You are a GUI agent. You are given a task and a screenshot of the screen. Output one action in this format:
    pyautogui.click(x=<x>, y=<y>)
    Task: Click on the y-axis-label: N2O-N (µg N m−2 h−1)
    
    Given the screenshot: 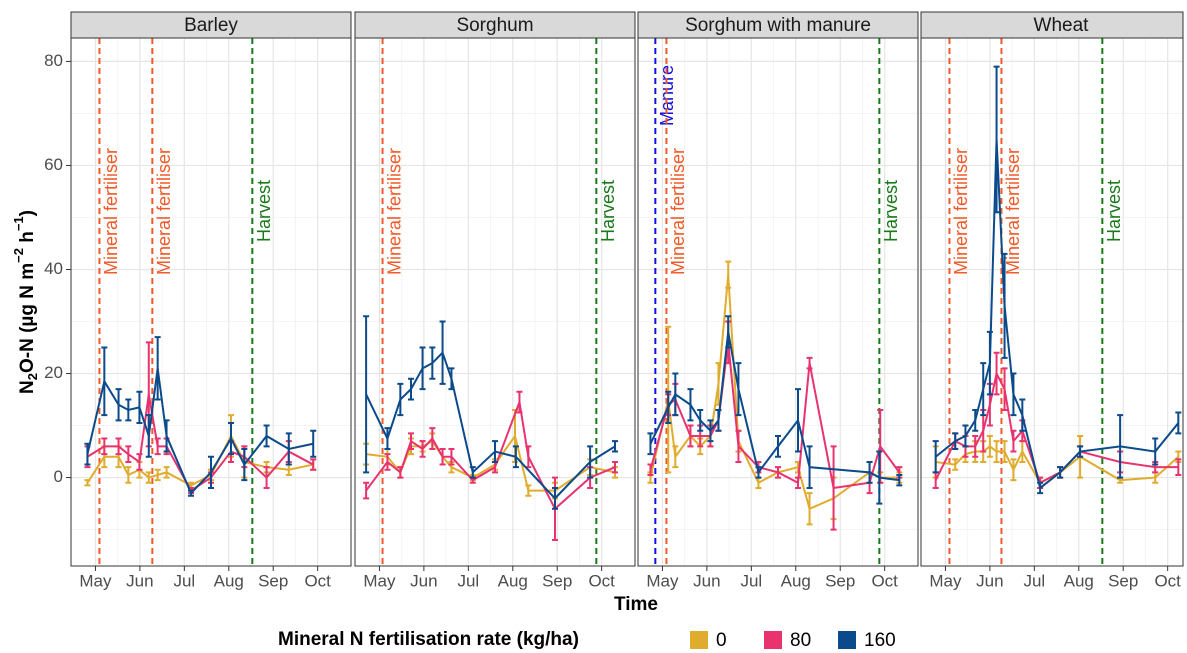 What is the action you would take?
    pyautogui.click(x=25, y=302)
    